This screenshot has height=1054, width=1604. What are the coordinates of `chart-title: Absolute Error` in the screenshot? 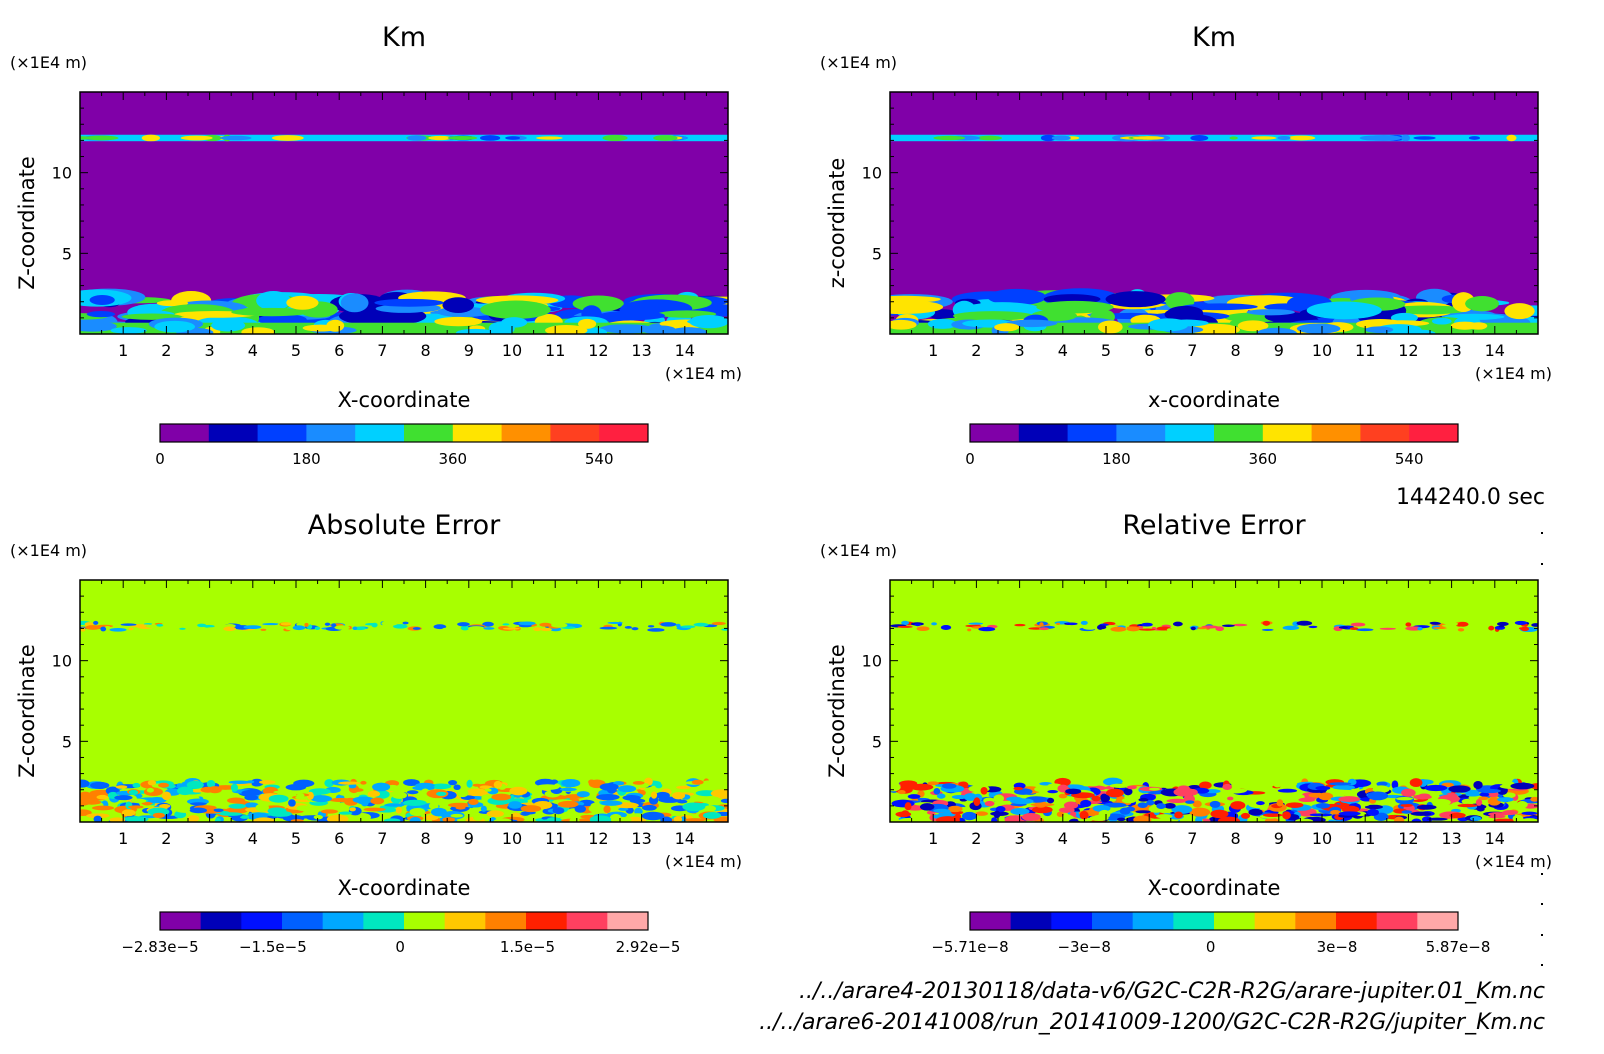 It's located at (404, 525).